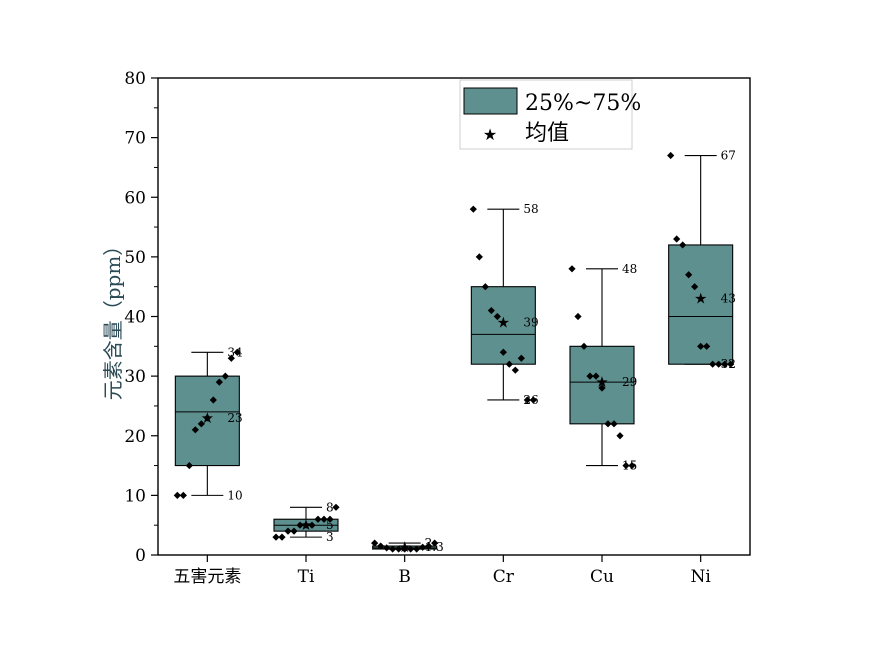  Describe the element at coordinates (306, 543) in the screenshot. I see `box-group-1: Ti ★ 8 53` at that location.